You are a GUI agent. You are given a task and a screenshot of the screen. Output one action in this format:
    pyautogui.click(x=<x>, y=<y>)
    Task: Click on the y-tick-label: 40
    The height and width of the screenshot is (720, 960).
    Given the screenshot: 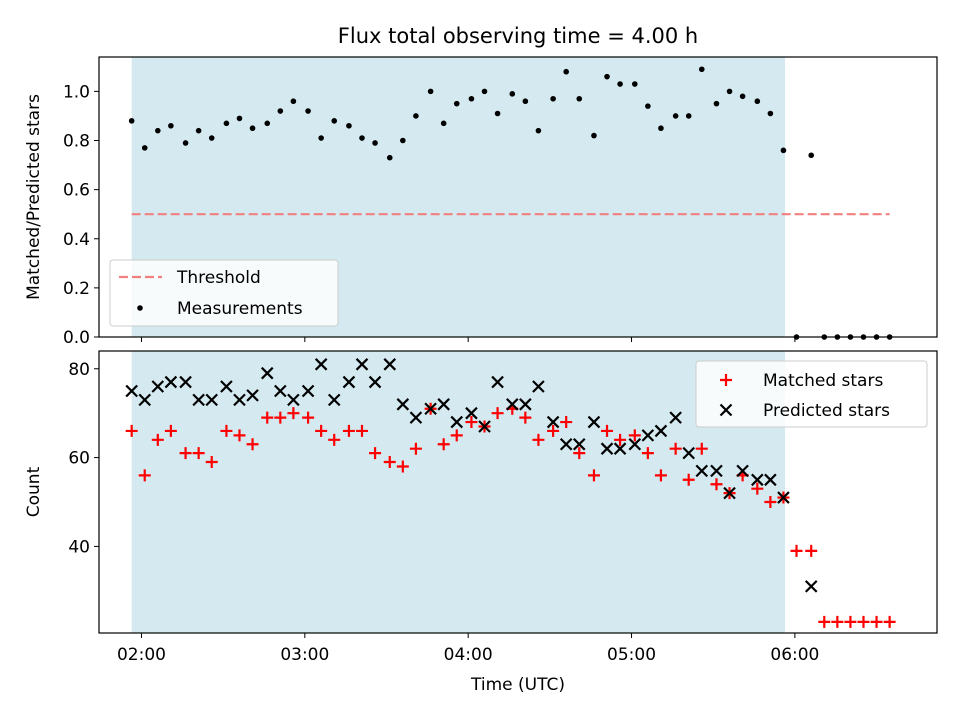 What is the action you would take?
    pyautogui.click(x=79, y=547)
    